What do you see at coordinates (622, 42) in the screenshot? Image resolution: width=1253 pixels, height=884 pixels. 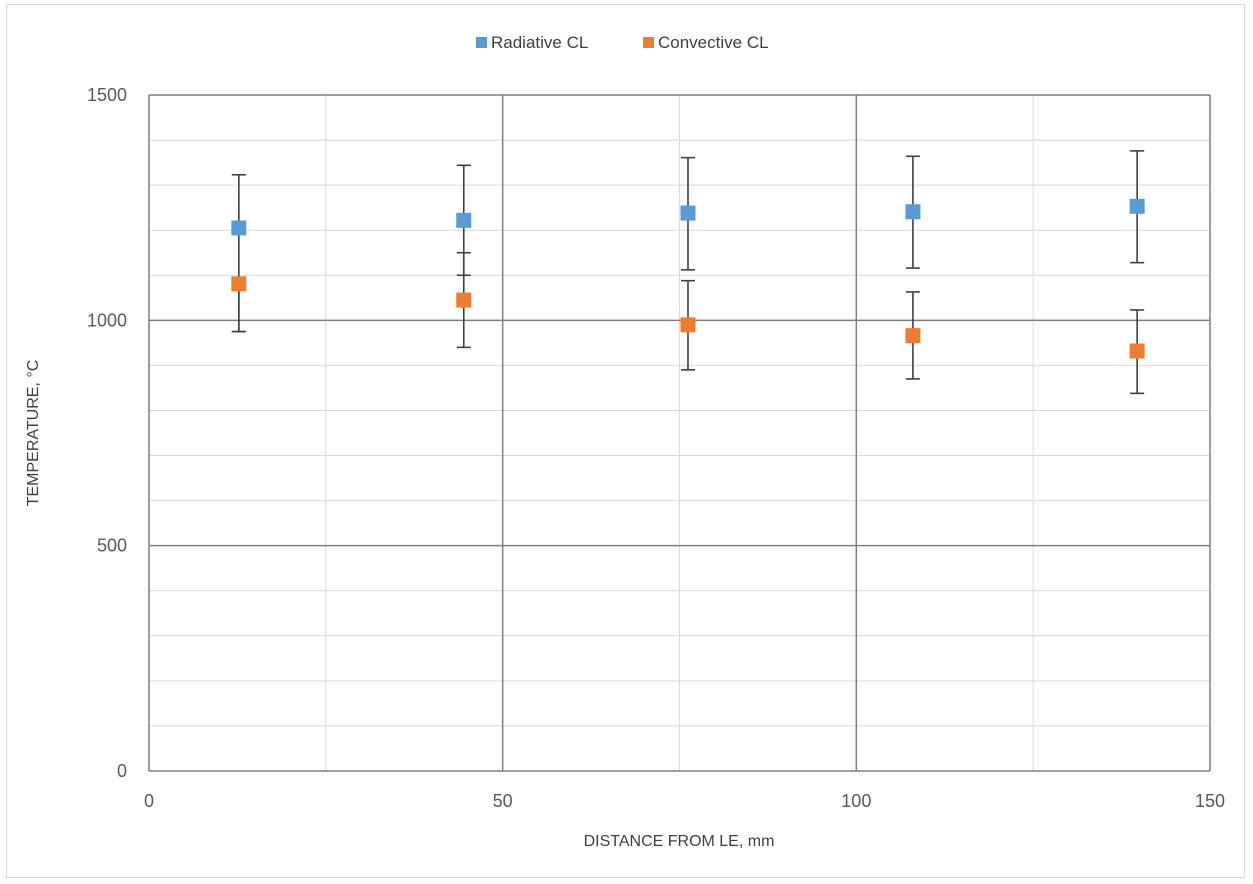 I see `legend: Radiative CL Convective CL` at bounding box center [622, 42].